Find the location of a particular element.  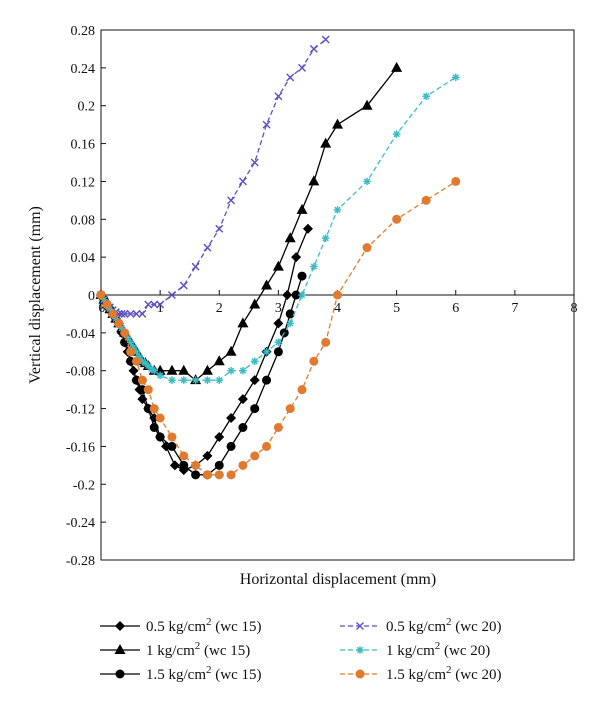

legend-label: 1 kg/cm2 (wc 20) is located at coordinates (438, 649).